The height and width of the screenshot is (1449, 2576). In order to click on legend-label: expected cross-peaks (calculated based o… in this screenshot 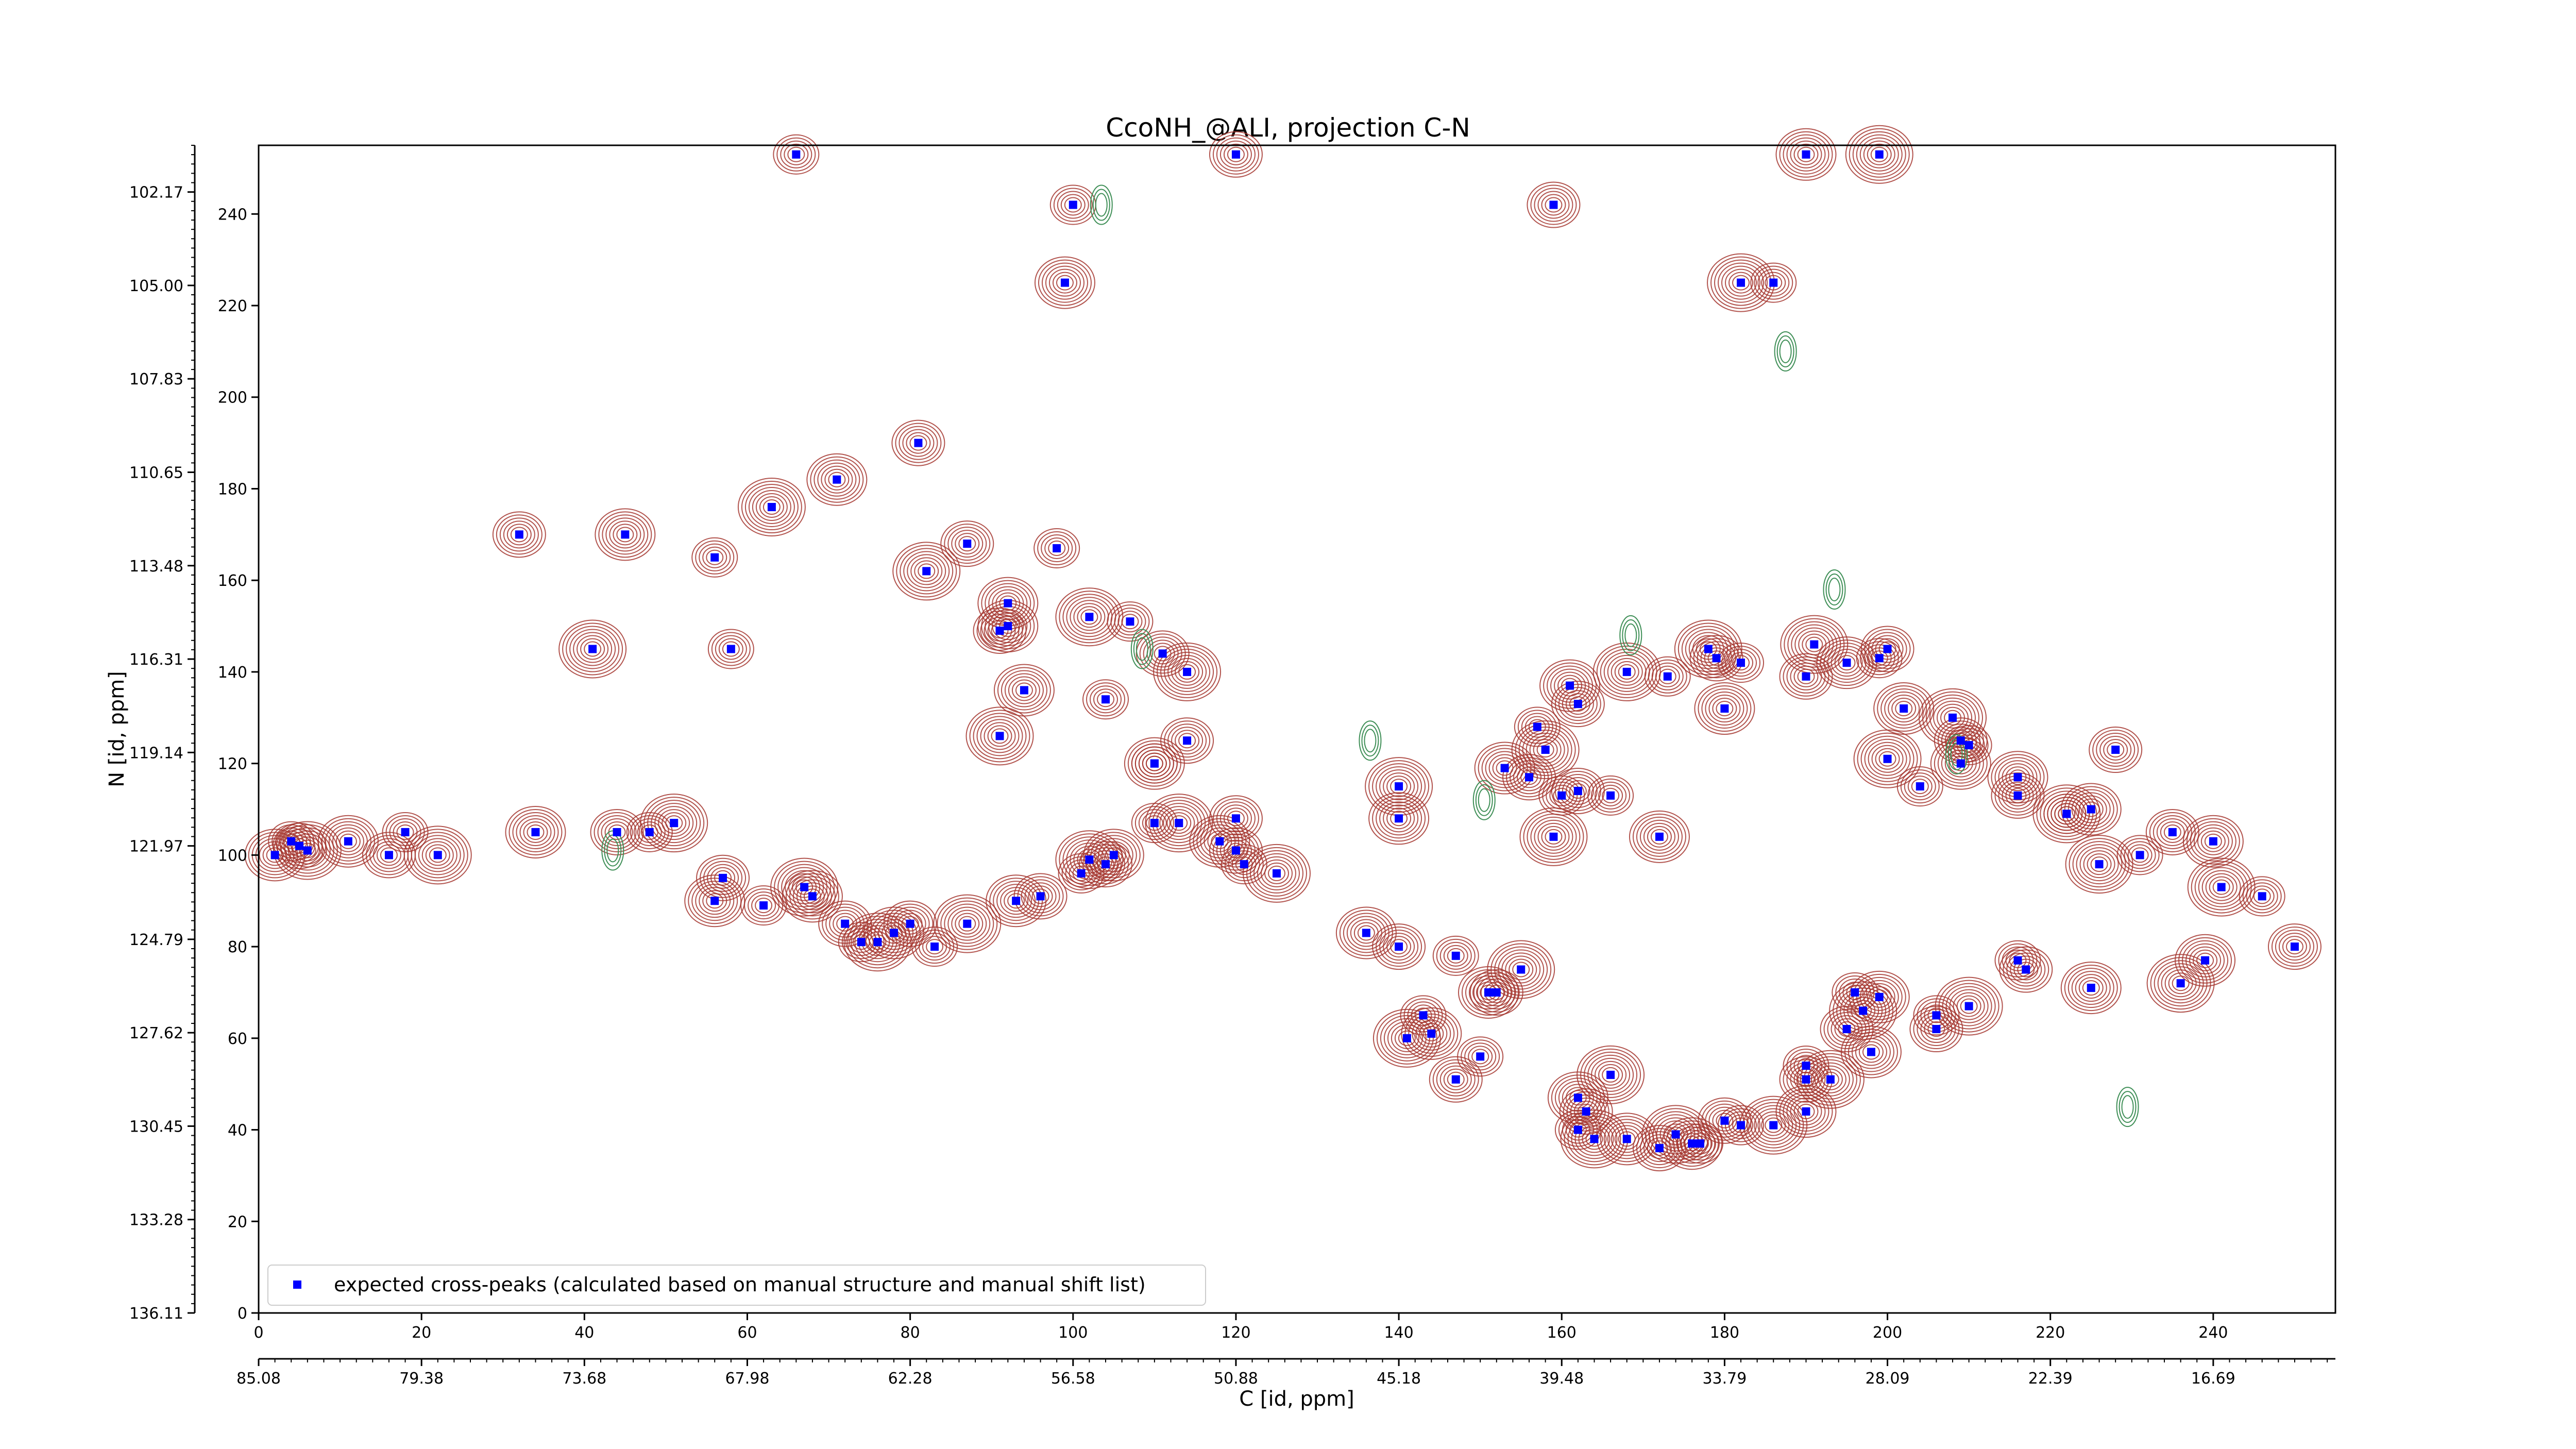, I will do `click(740, 1284)`.